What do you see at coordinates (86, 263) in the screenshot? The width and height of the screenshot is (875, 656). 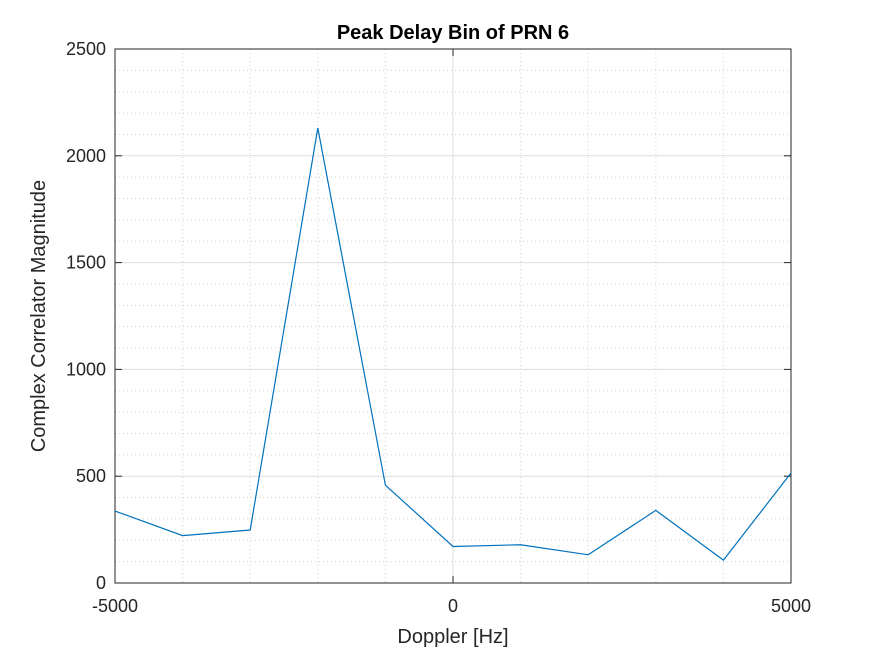 I see `y-tick-label: 1500` at bounding box center [86, 263].